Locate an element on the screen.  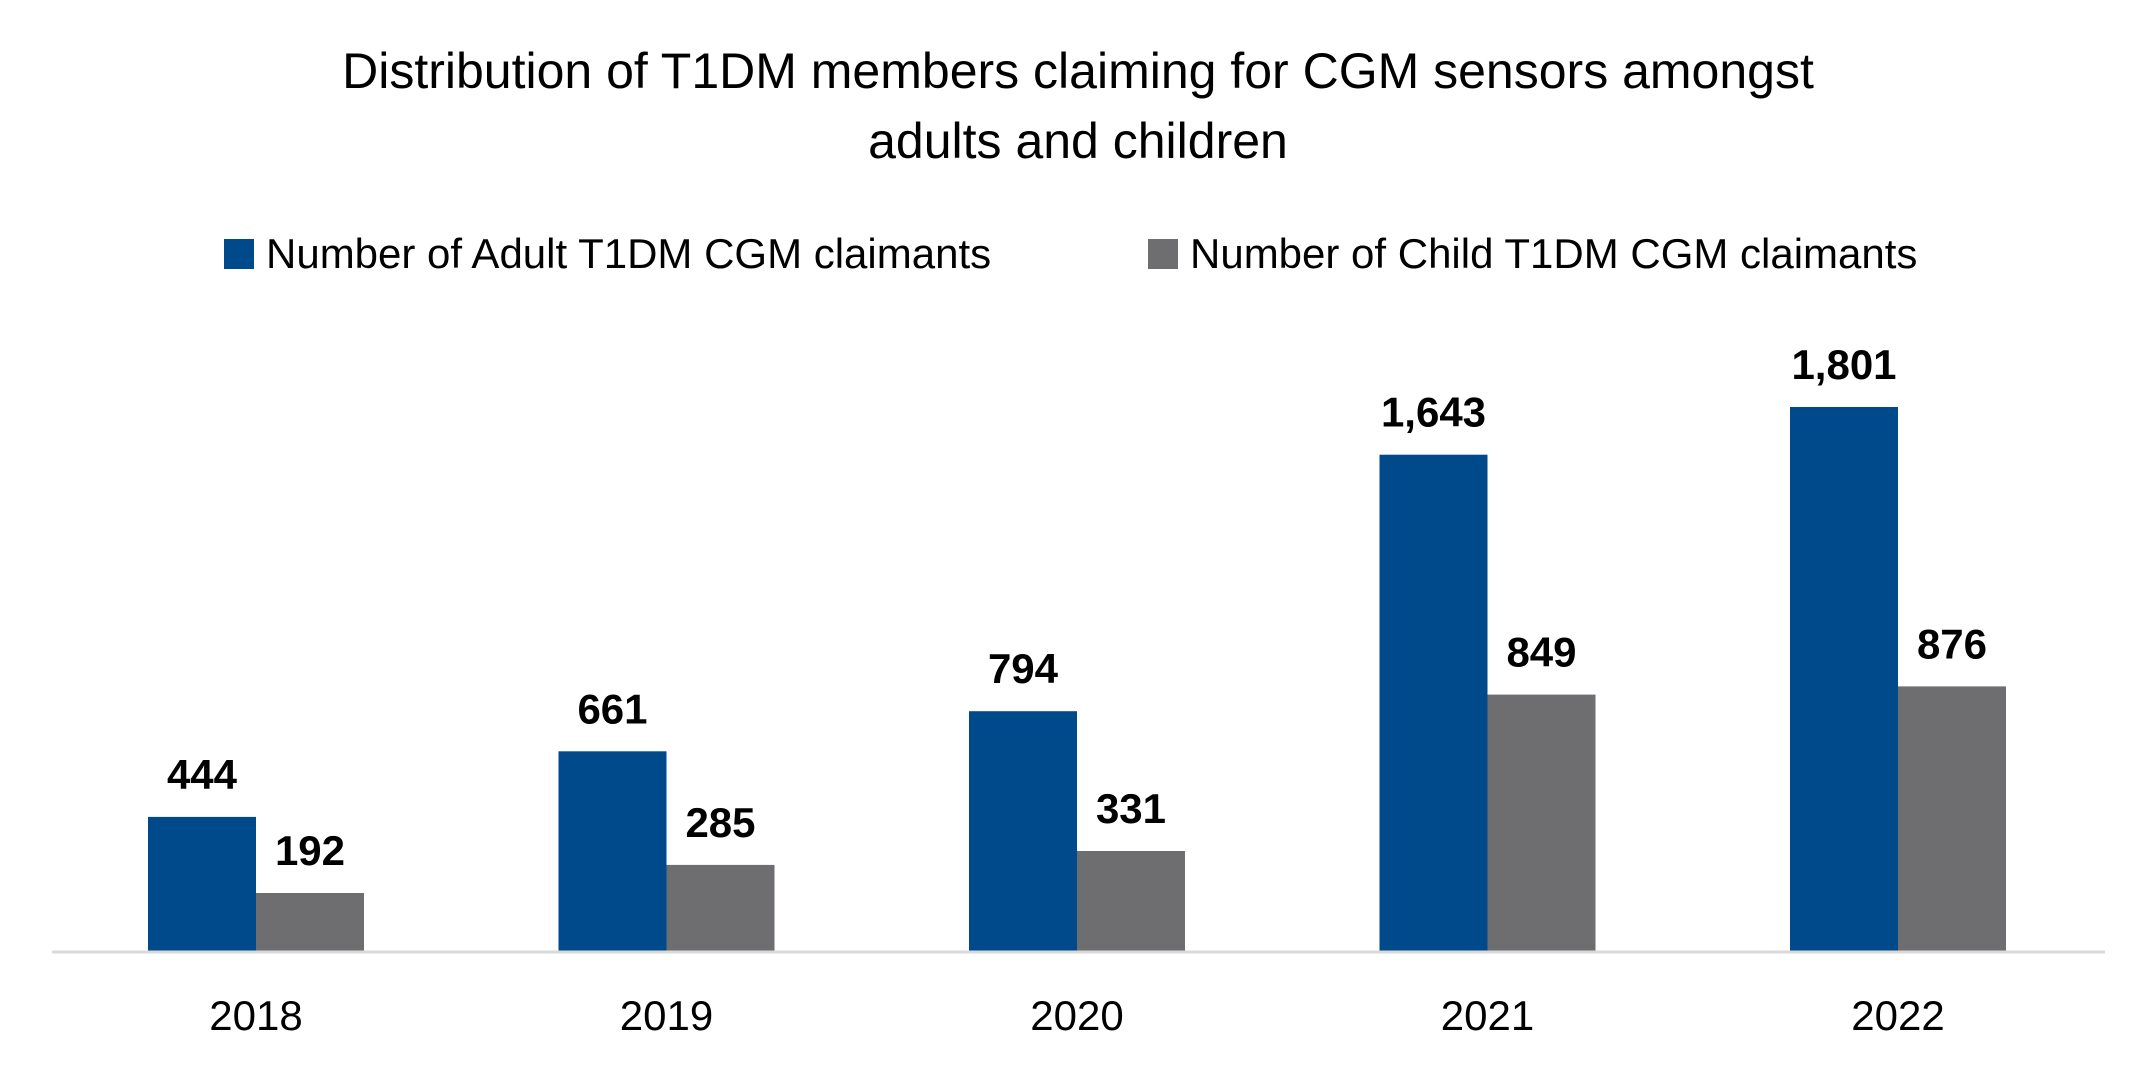
adult-bar-2018 is located at coordinates (202, 883).